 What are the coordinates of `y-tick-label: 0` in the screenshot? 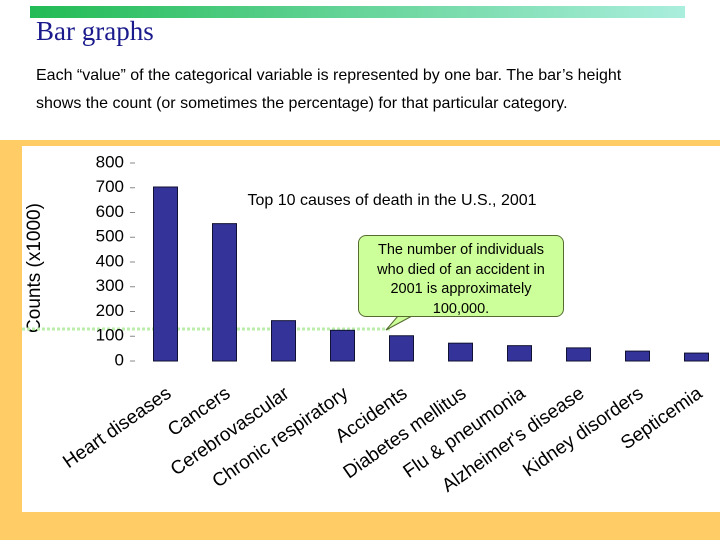 It's located at (119, 359).